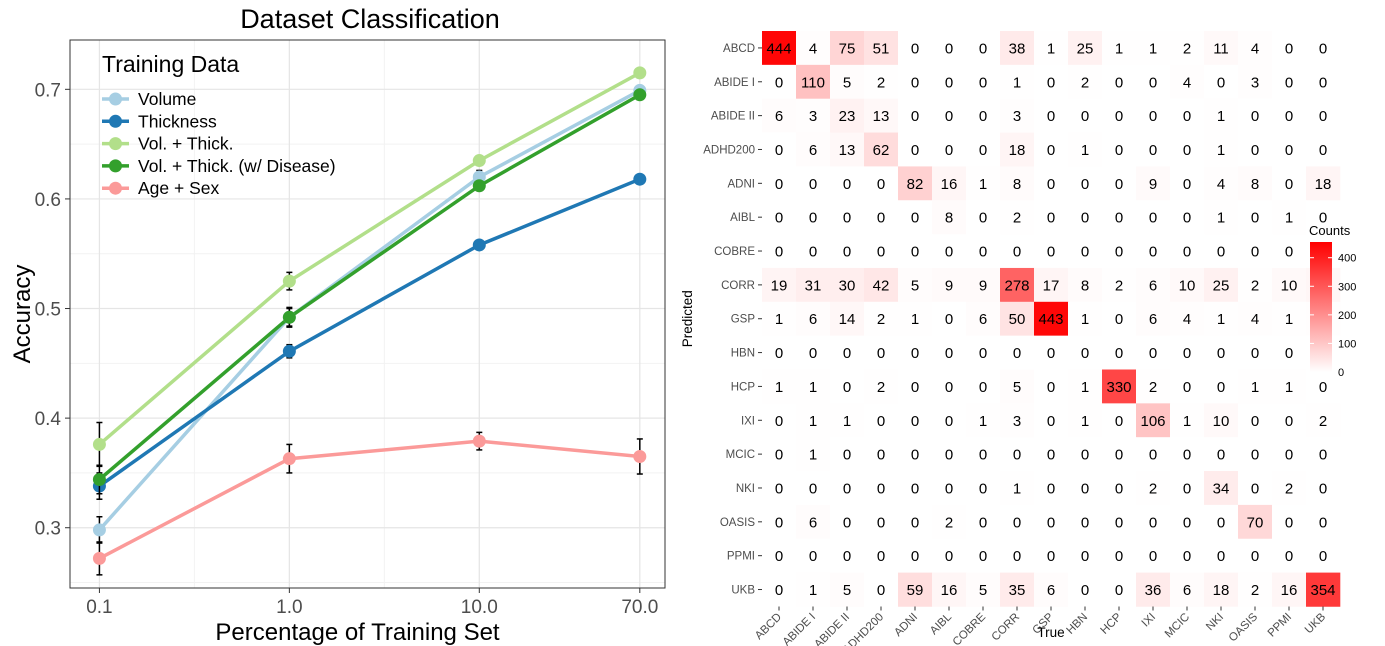 The image size is (1385, 646). What do you see at coordinates (1153, 184) in the screenshot?
I see `cell-value: 9` at bounding box center [1153, 184].